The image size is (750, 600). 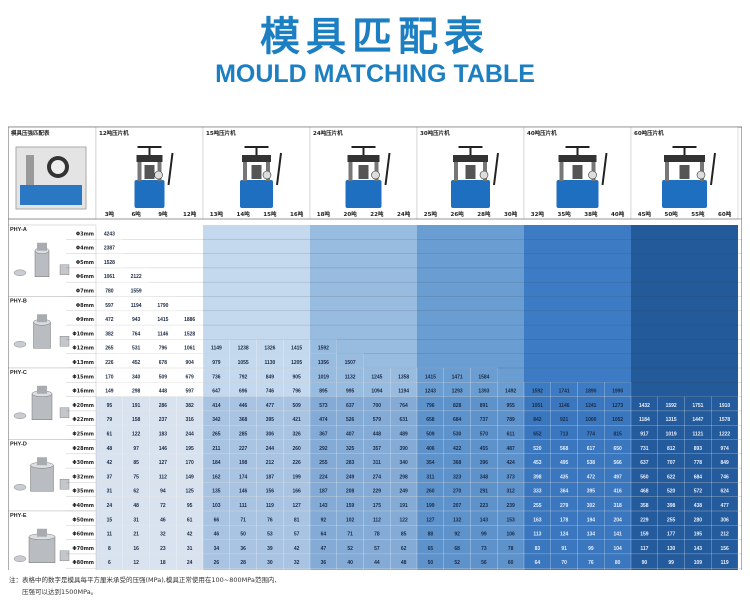 What do you see at coordinates (270, 535) in the screenshot?
I see `value-text: 53` at bounding box center [270, 535].